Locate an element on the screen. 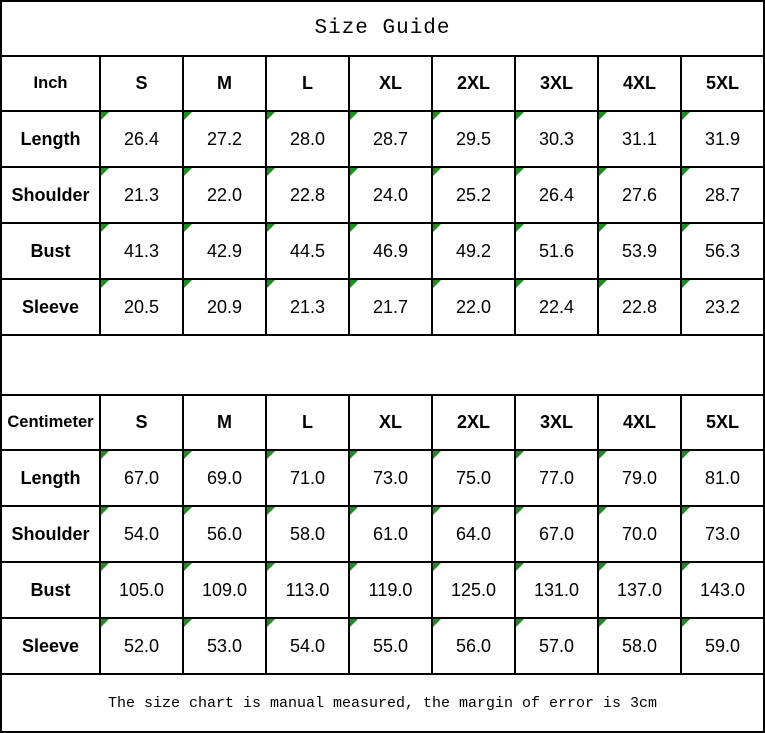 This screenshot has height=733, width=765. size-value-cell: 69.0 is located at coordinates (224, 478).